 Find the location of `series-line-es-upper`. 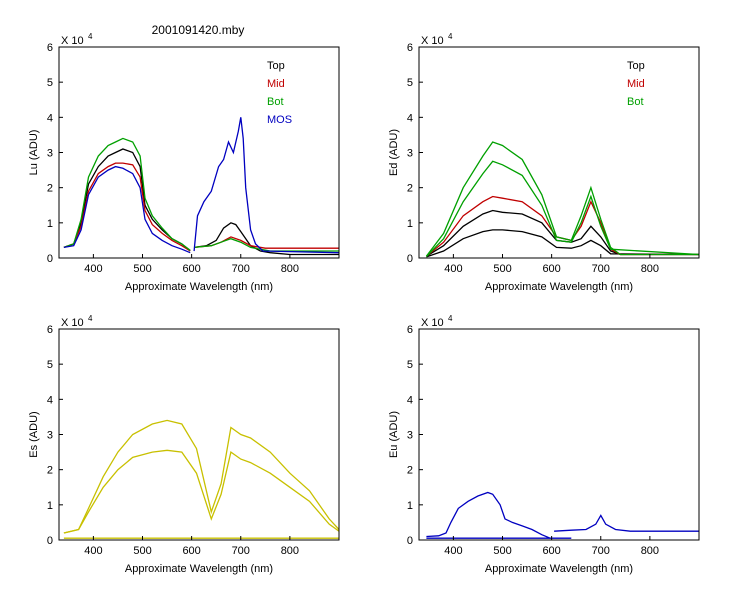

series-line-es-upper is located at coordinates (201, 476).